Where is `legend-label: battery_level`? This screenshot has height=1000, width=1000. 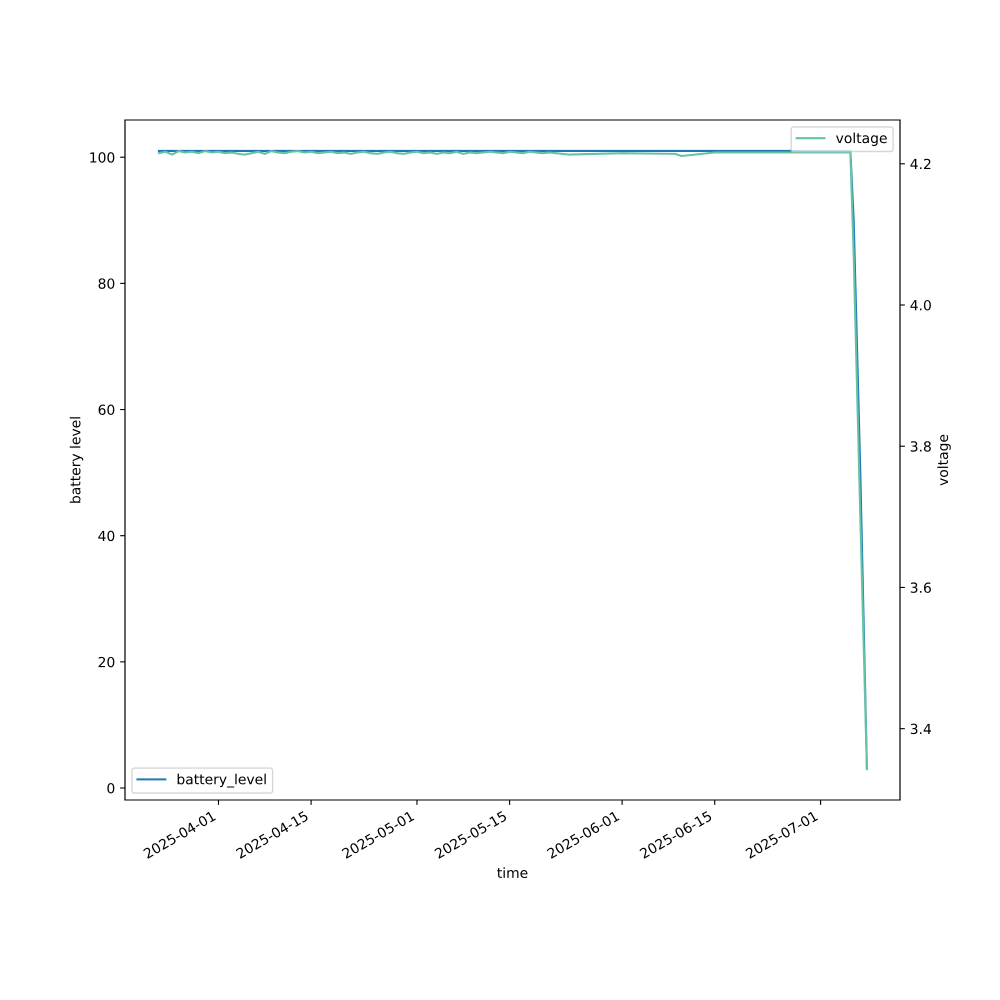 legend-label: battery_level is located at coordinates (222, 781).